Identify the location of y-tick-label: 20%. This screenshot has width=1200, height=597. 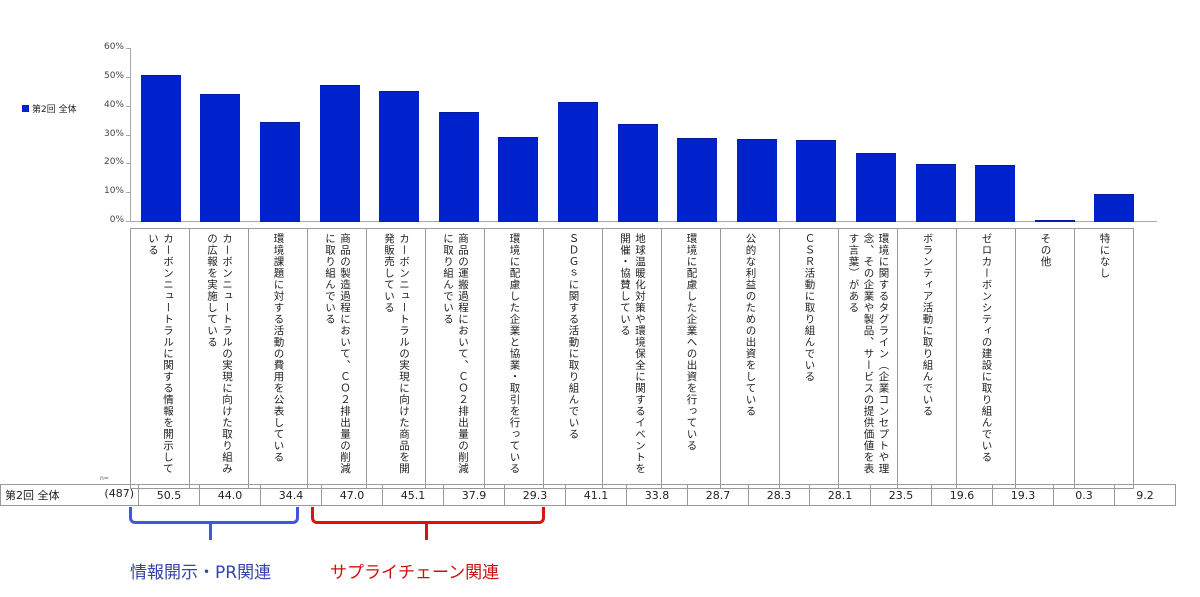
(113, 162).